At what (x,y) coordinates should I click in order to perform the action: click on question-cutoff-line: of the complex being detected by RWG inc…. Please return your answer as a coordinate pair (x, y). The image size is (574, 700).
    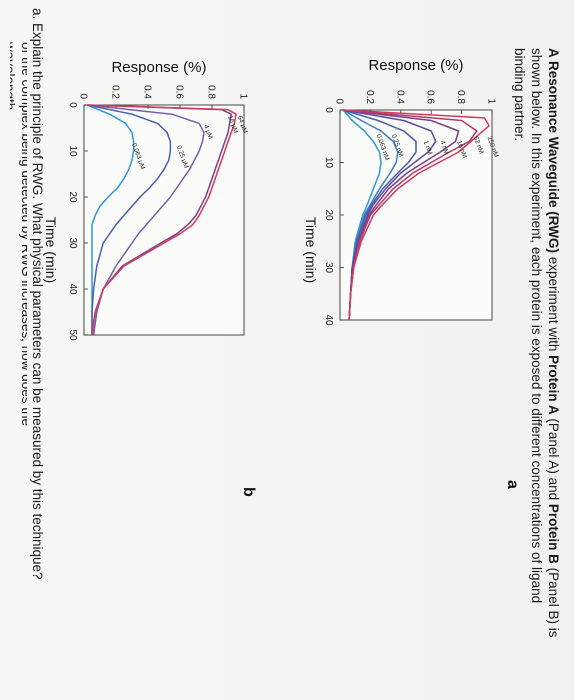
    Looking at the image, I should click on (18, 242).